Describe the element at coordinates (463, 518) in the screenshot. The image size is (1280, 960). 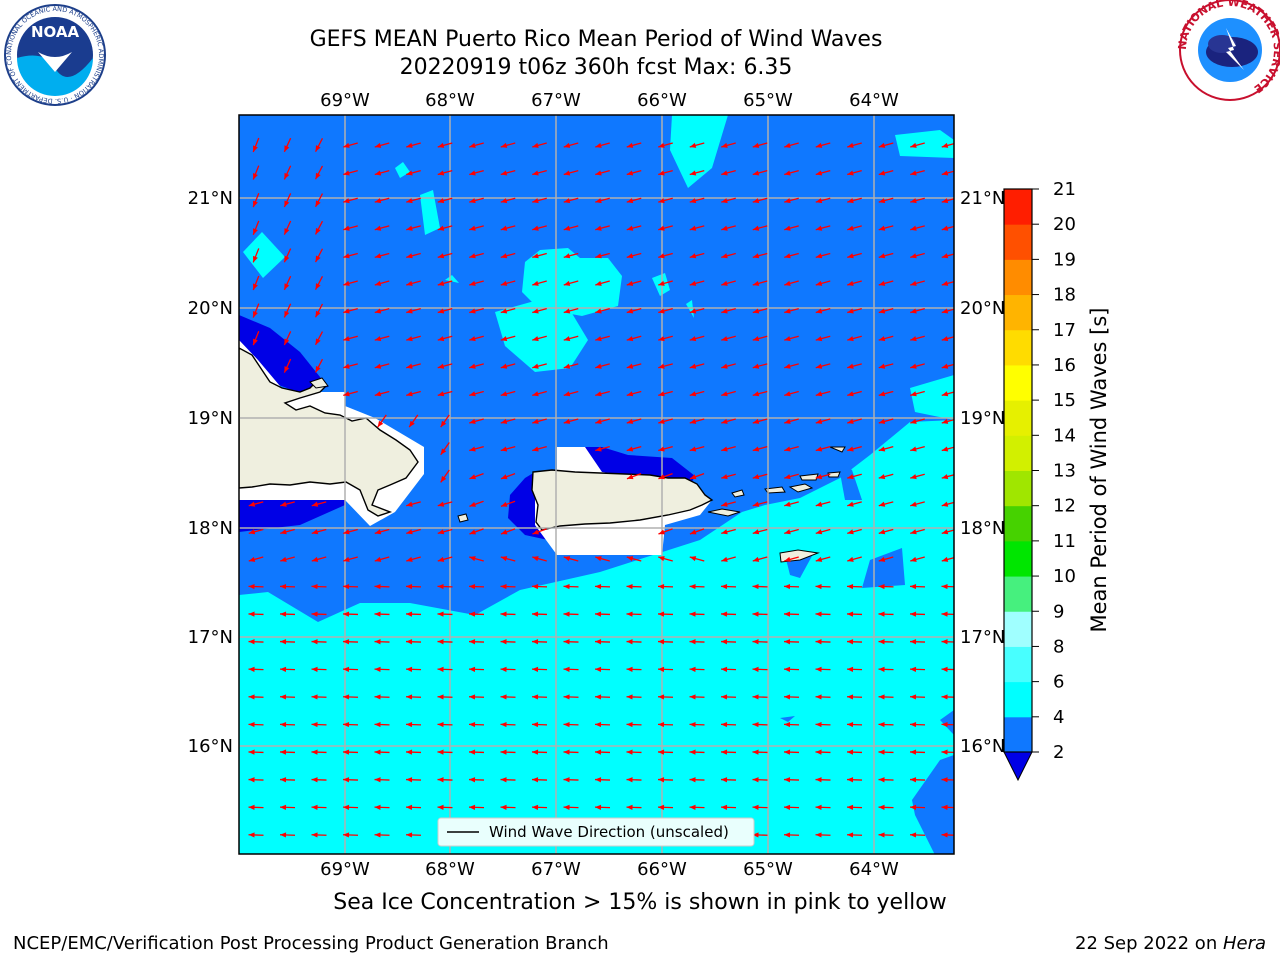
I see `island-mona` at that location.